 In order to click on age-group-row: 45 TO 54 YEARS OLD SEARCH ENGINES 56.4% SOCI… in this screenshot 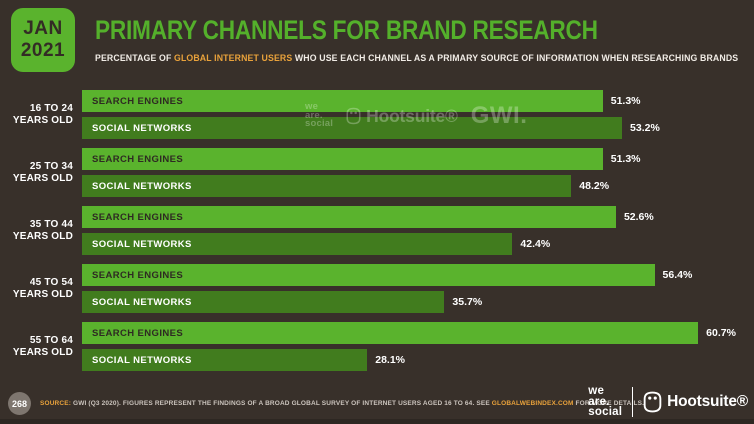, I will do `click(377, 288)`.